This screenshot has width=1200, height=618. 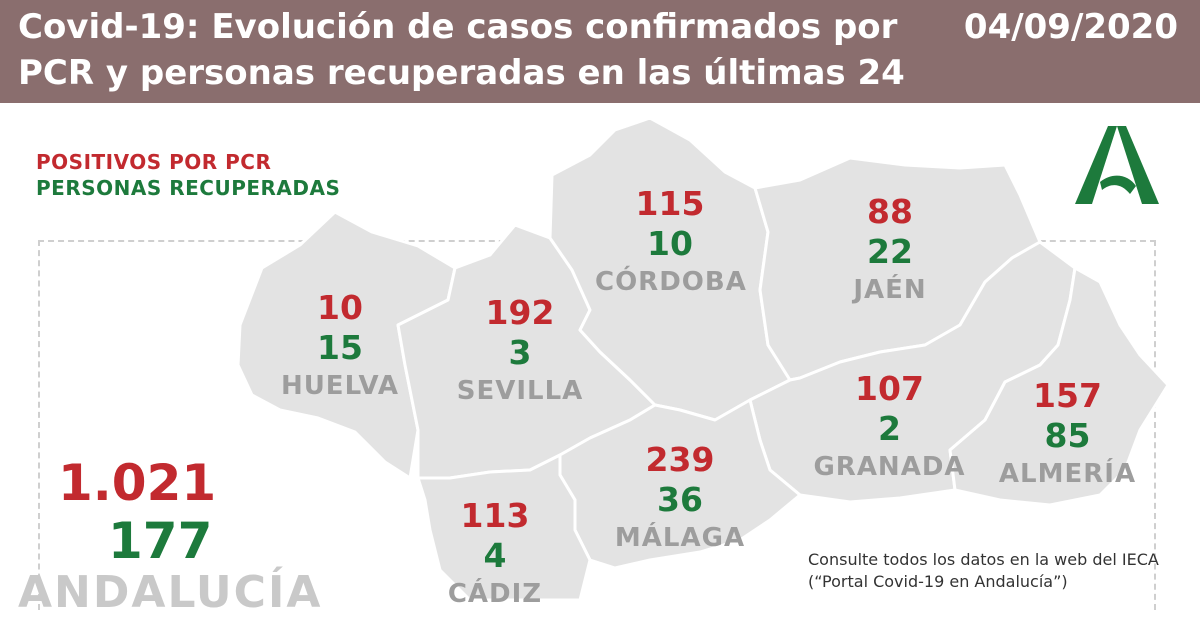 What do you see at coordinates (1070, 27) in the screenshot?
I see `report-date: 04/09/2020` at bounding box center [1070, 27].